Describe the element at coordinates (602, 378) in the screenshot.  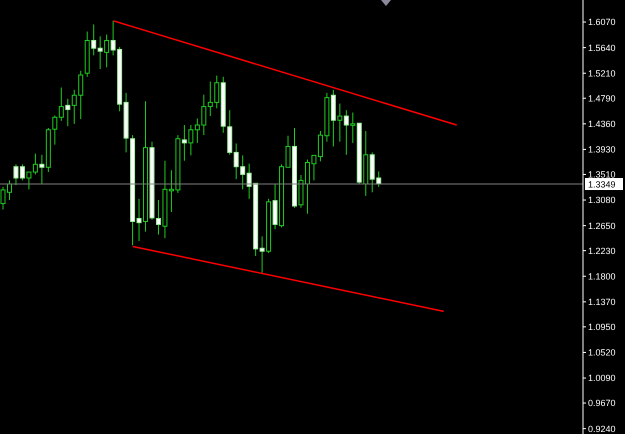
I see `y-tick-label: 1.0090` at that location.